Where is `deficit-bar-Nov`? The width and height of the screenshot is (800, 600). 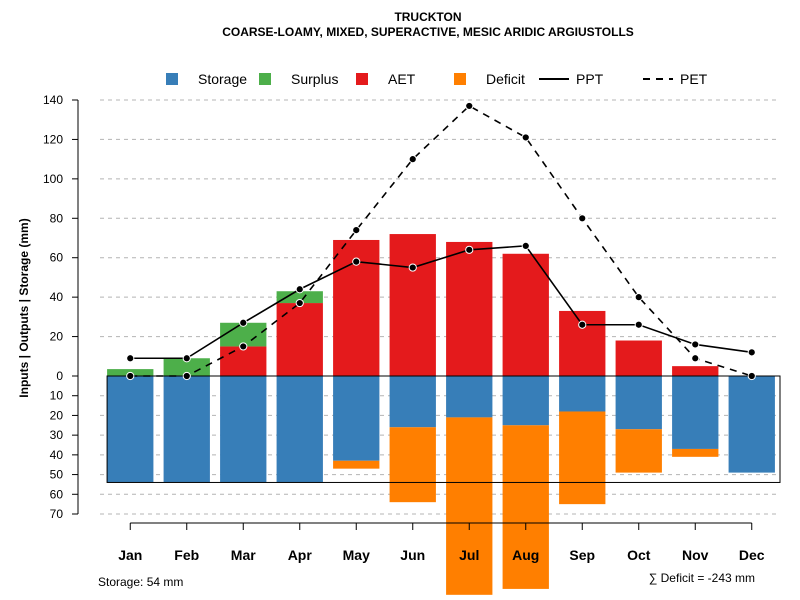
deficit-bar-Nov is located at coordinates (695, 452).